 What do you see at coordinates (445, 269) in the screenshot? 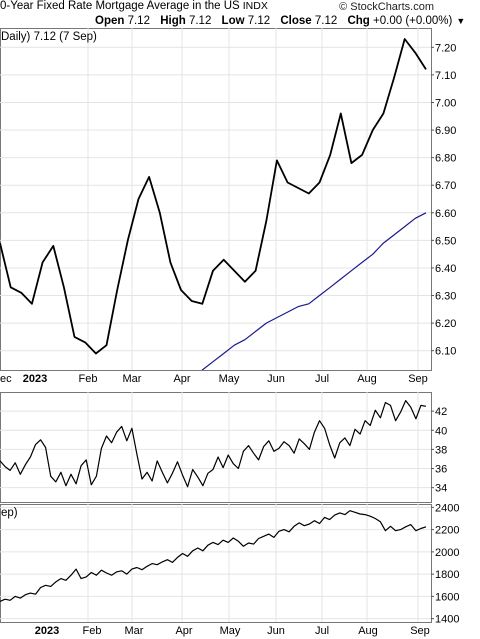
I see `y-tick-label-0-8: 6.40` at bounding box center [445, 269].